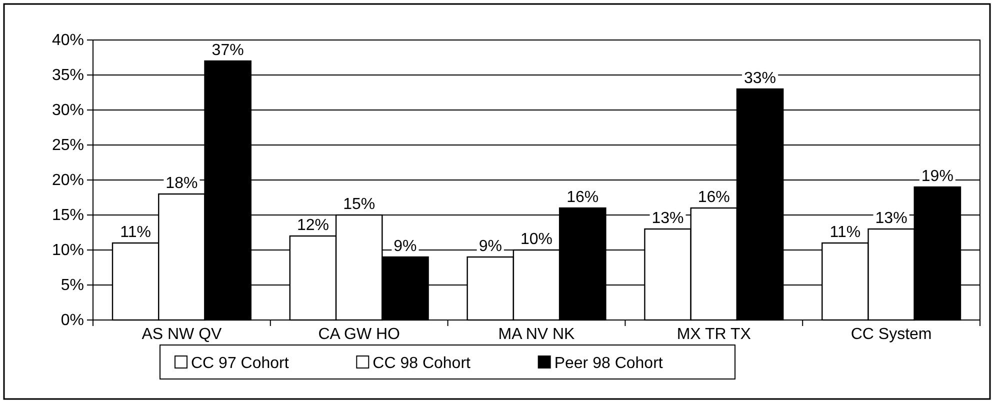 The height and width of the screenshot is (403, 996). Describe the element at coordinates (68, 75) in the screenshot. I see `y-tick-label: 35%` at that location.